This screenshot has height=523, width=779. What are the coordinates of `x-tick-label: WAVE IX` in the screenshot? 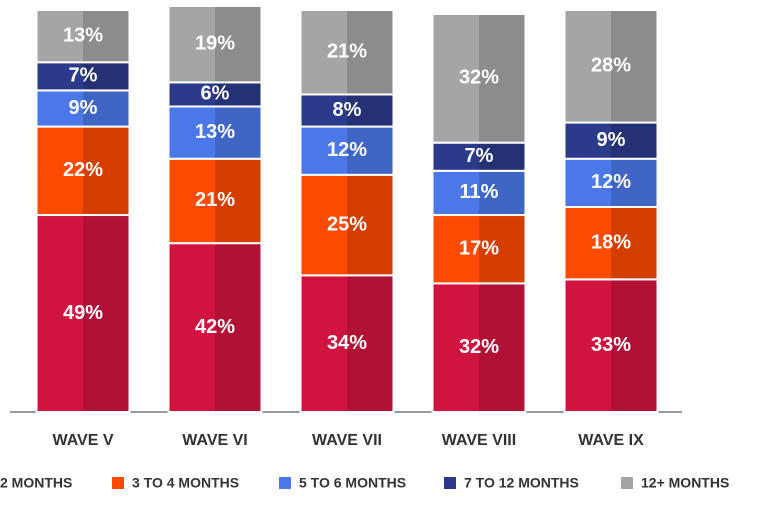 It's located at (611, 440).